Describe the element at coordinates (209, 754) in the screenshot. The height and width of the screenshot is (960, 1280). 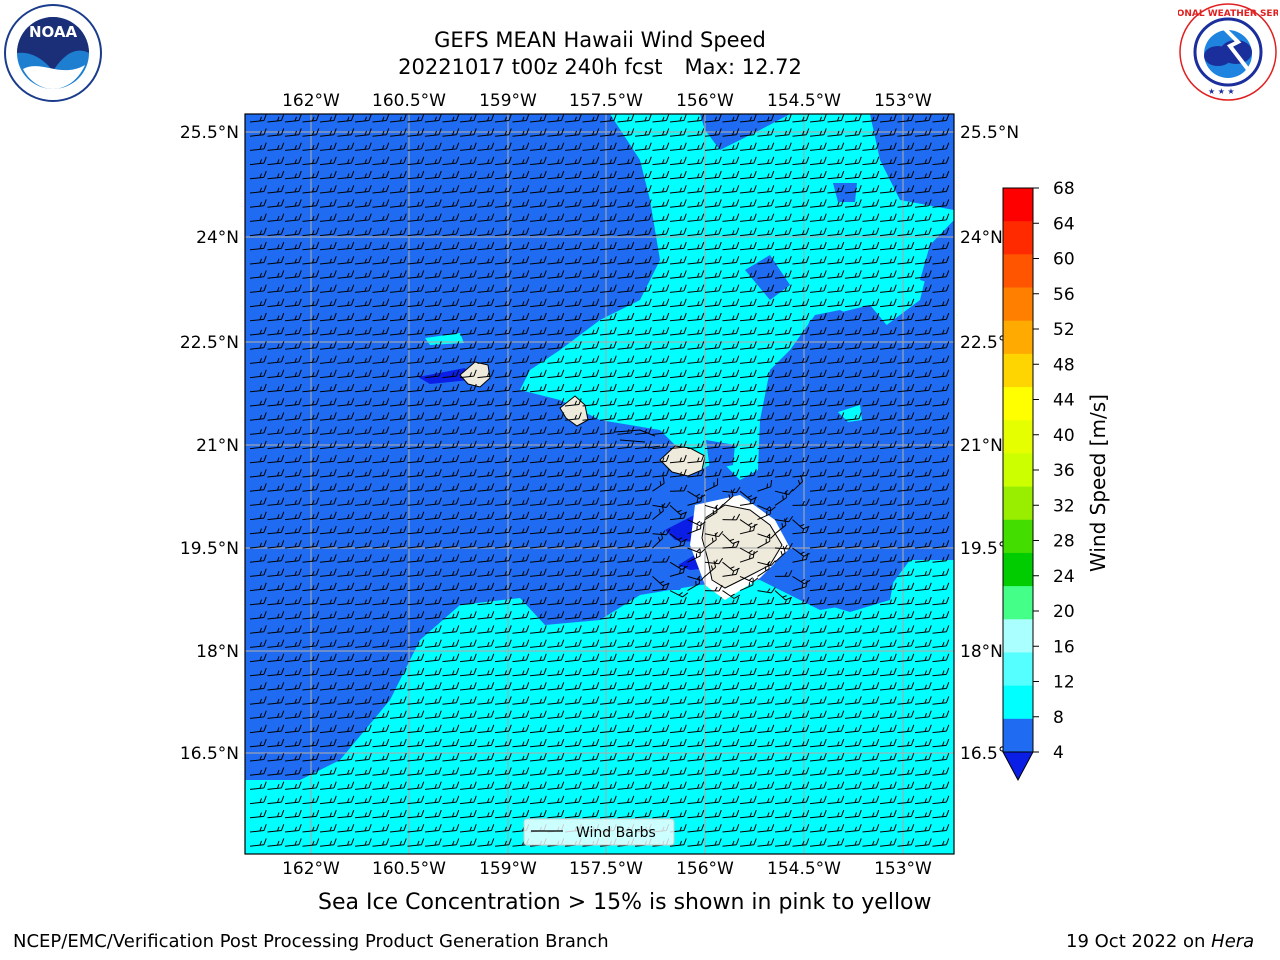
I see `lat-label-left: 16.5°N` at that location.